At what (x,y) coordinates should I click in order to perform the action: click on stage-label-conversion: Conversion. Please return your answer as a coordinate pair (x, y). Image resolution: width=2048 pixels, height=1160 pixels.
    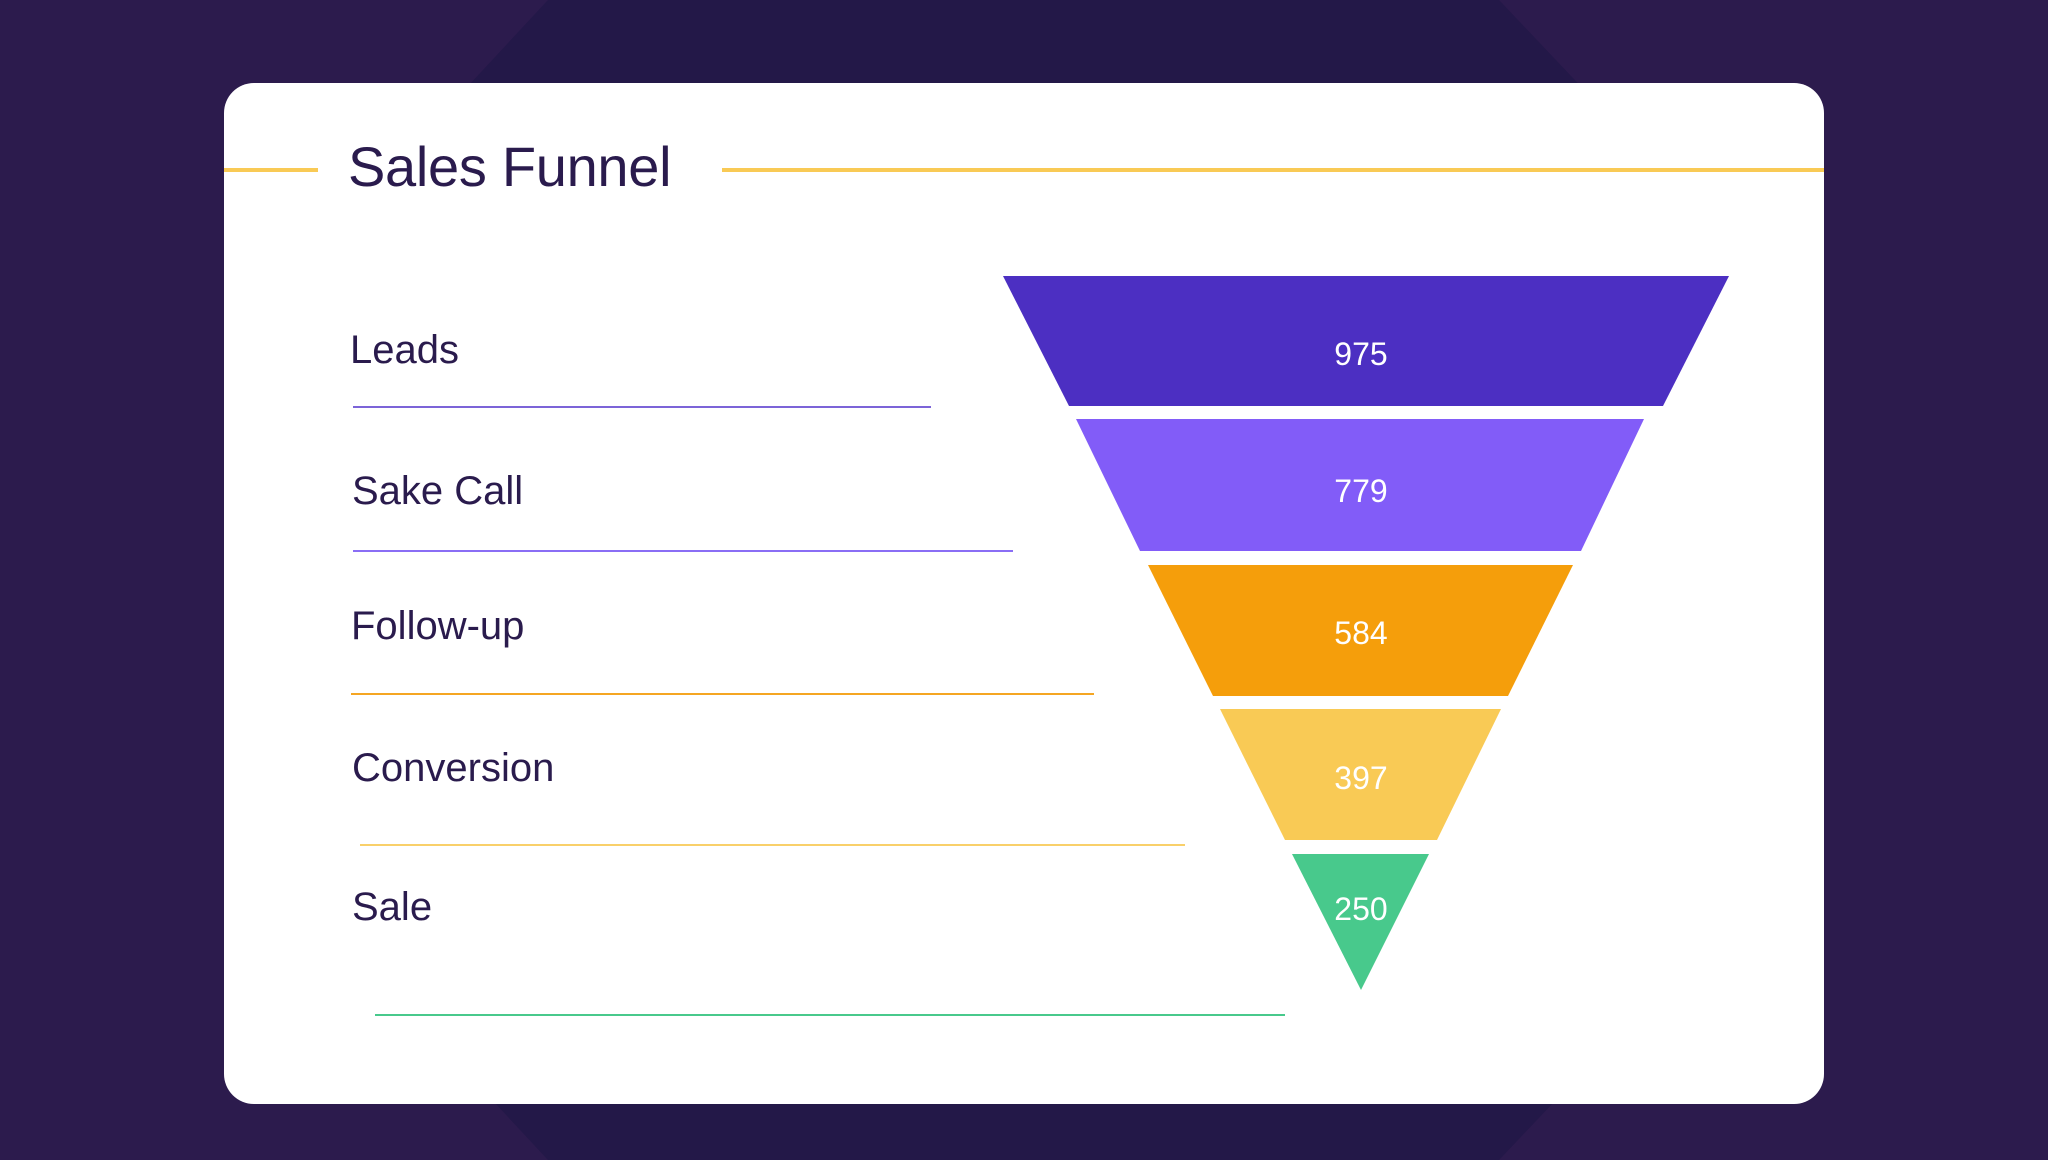
    Looking at the image, I should click on (453, 768).